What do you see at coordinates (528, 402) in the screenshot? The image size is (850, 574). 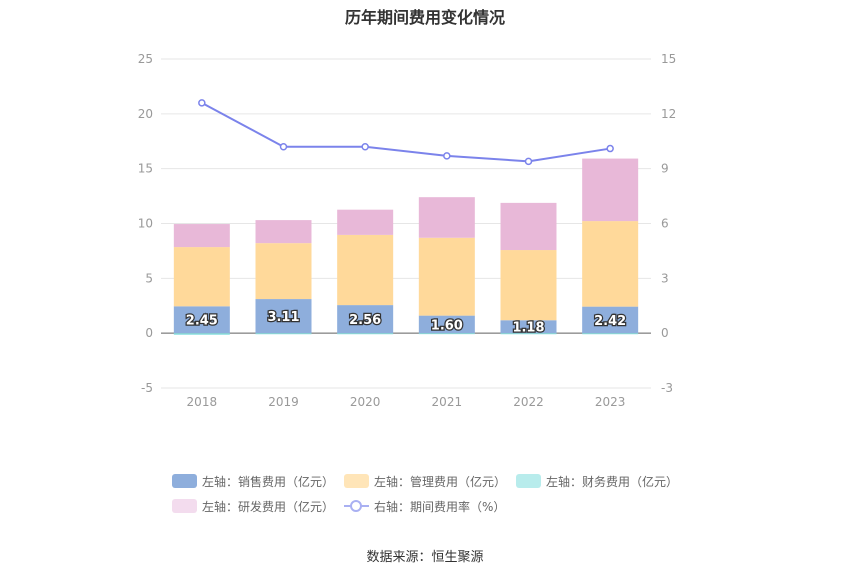 I see `x-axis-tick-label: 2022` at bounding box center [528, 402].